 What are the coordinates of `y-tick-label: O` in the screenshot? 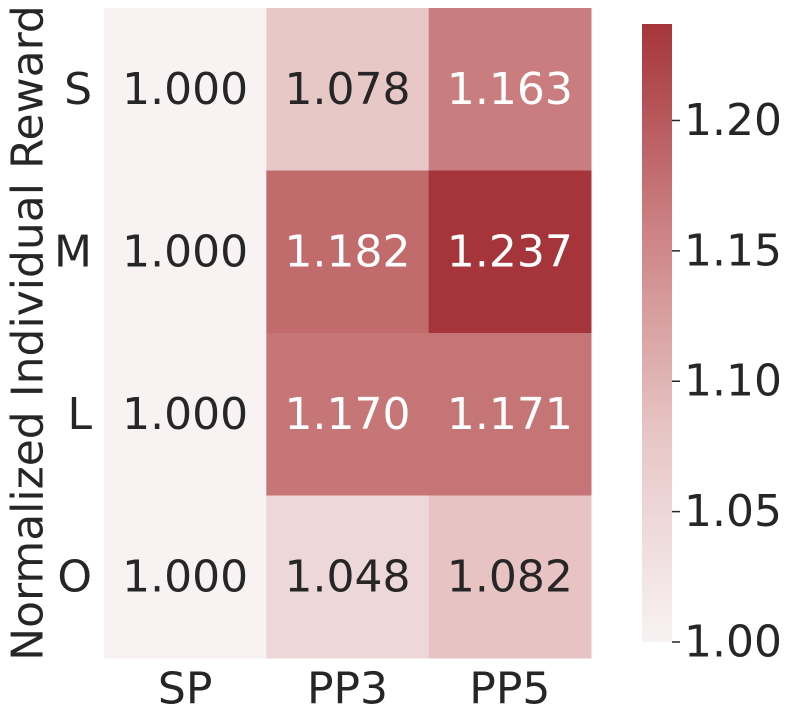 It's located at (74, 576).